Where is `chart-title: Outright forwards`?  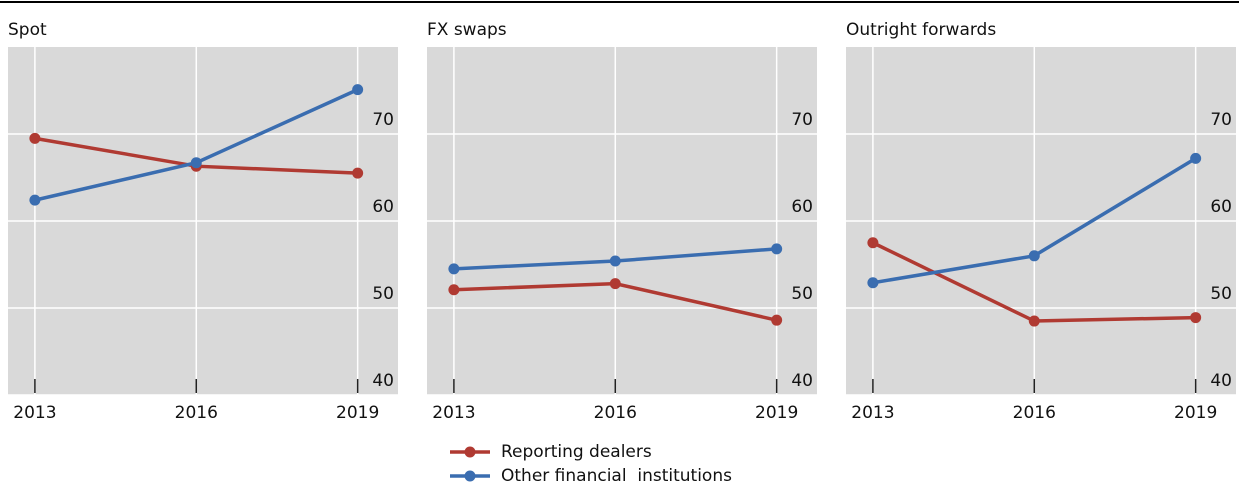 chart-title: Outright forwards is located at coordinates (921, 30).